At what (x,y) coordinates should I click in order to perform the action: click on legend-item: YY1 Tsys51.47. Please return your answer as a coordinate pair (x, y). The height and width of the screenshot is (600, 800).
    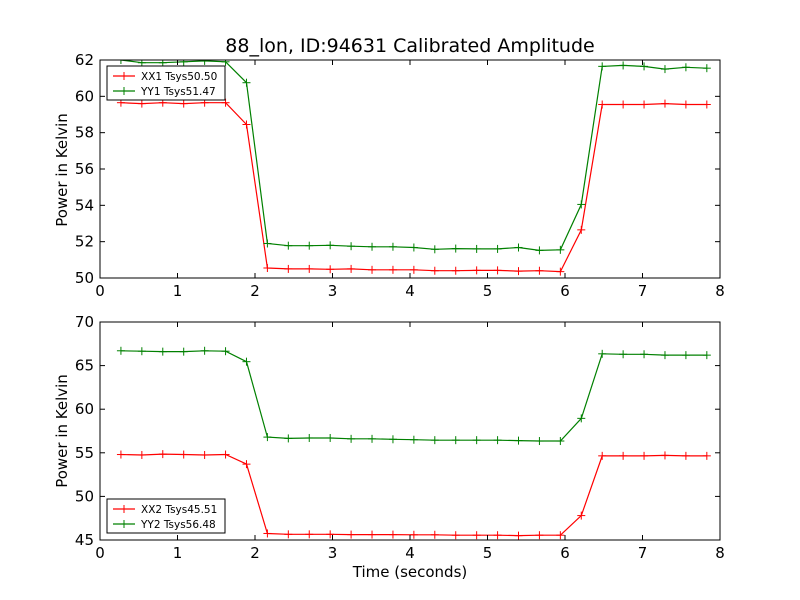
    Looking at the image, I should click on (164, 92).